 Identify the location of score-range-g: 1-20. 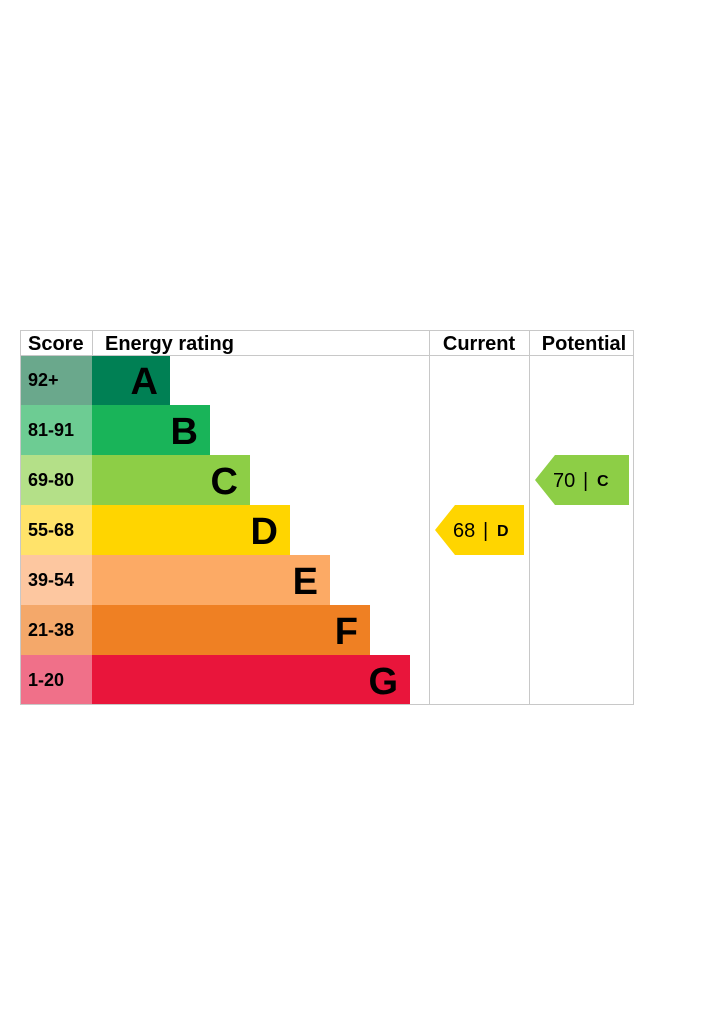
(46, 680).